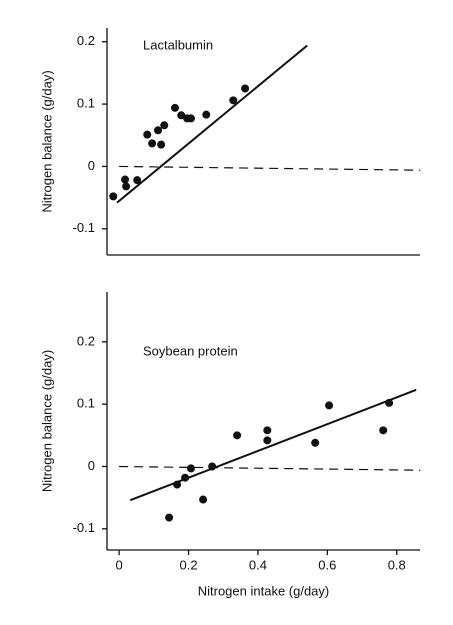 The height and width of the screenshot is (625, 453). What do you see at coordinates (119, 564) in the screenshot?
I see `x-tick-label: 0` at bounding box center [119, 564].